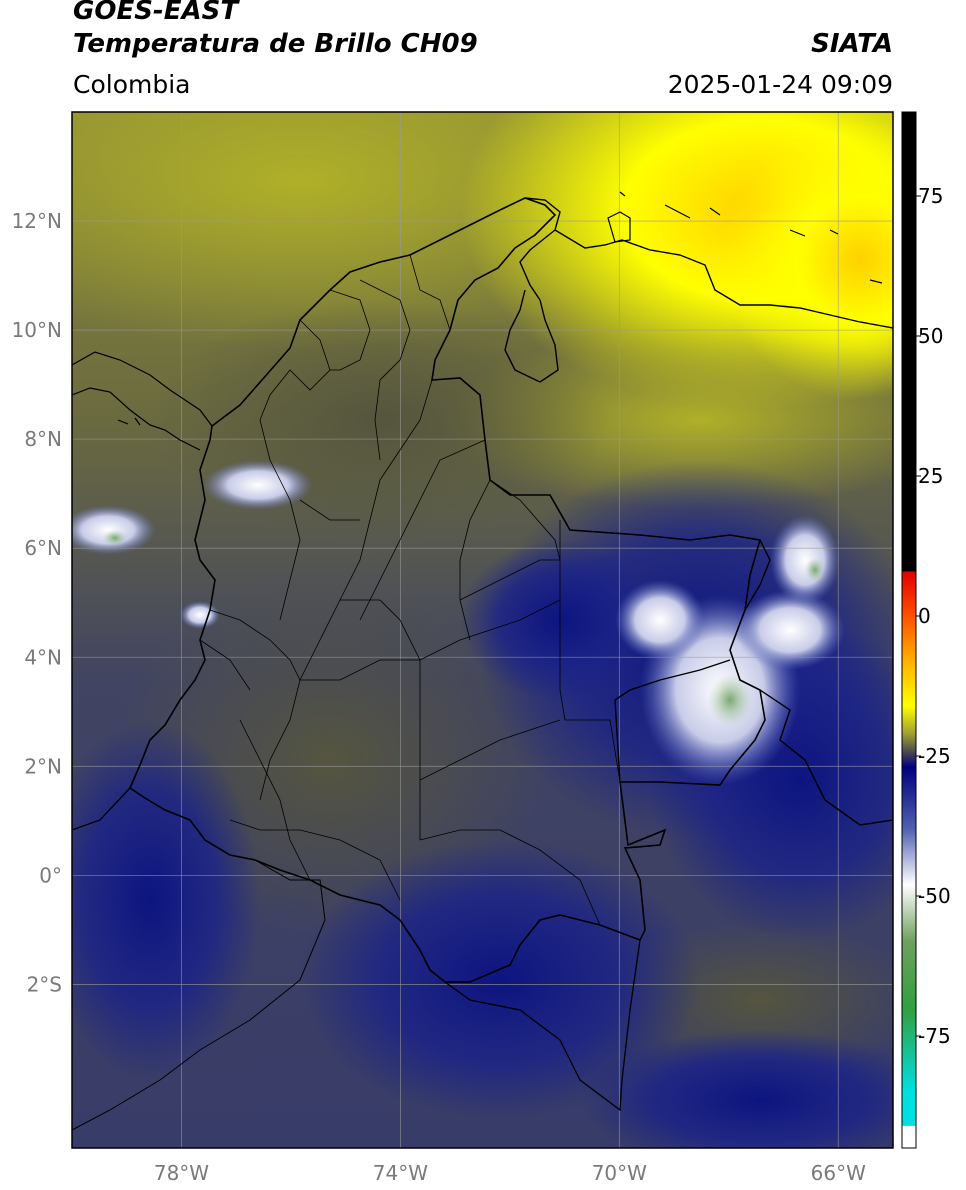  I want to click on product-title: Temperatura de Brillo CH09, so click(275, 44).